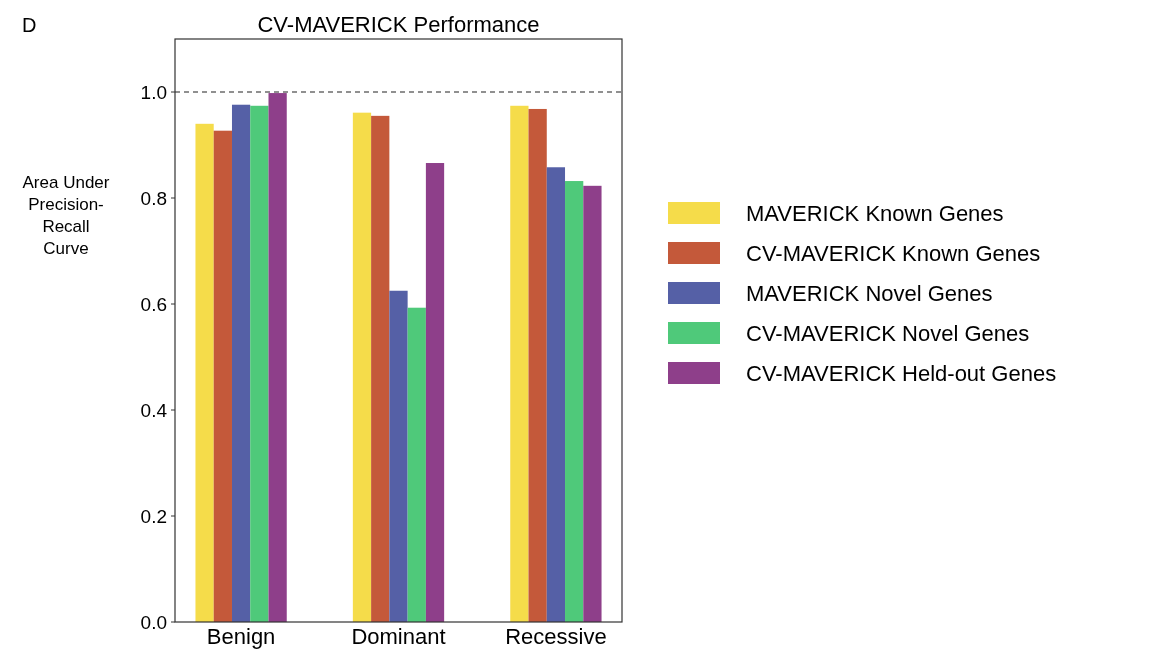 Image resolution: width=1150 pixels, height=656 pixels. What do you see at coordinates (153, 92) in the screenshot?
I see `y-tick-label: 1.0` at bounding box center [153, 92].